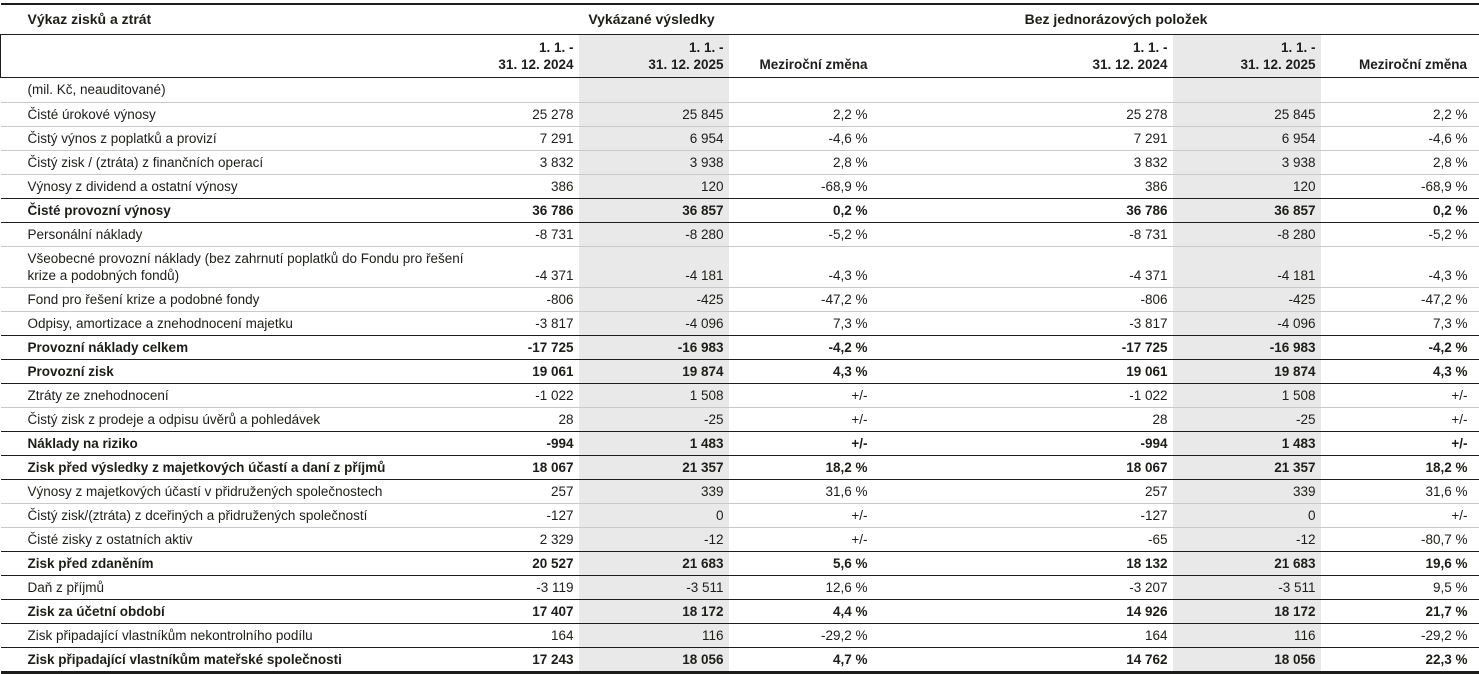 The image size is (1479, 674). What do you see at coordinates (654, 444) in the screenshot?
I see `value-reported-2025: 1 483` at bounding box center [654, 444].